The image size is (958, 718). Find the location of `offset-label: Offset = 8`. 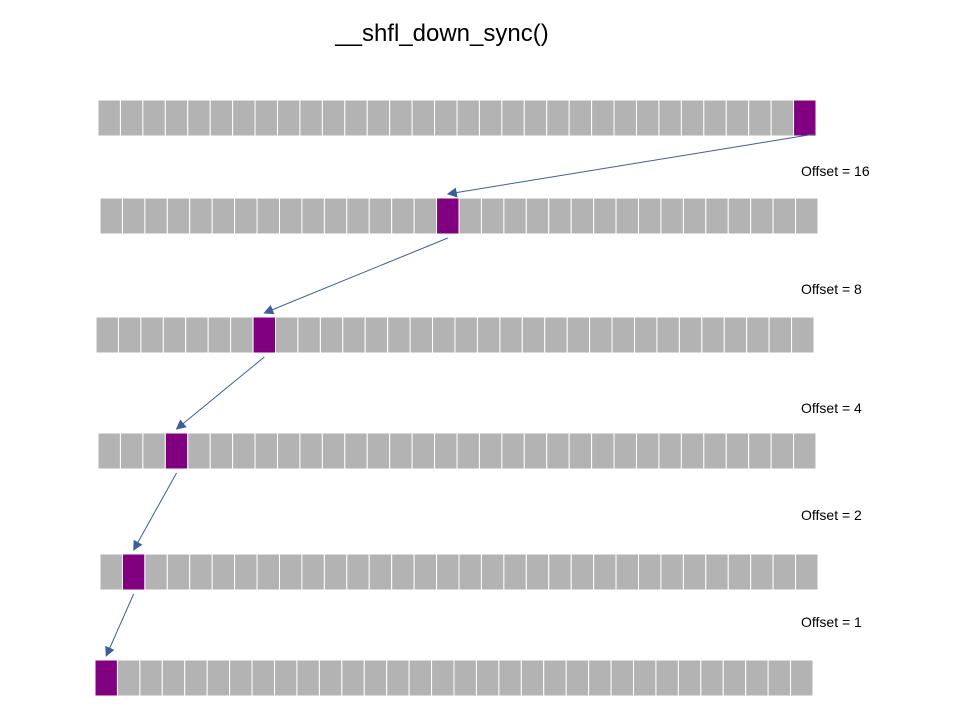

offset-label: Offset = 8 is located at coordinates (831, 289).